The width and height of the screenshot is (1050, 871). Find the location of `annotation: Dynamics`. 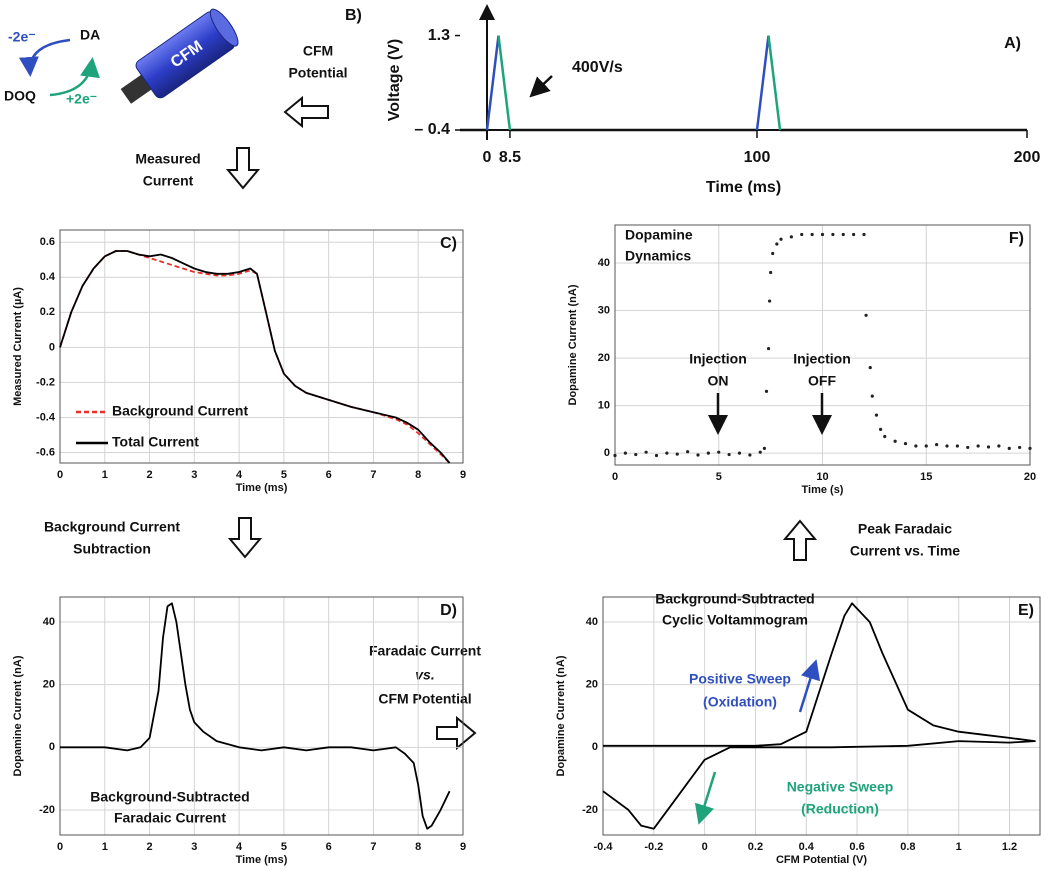

annotation: Dynamics is located at coordinates (658, 256).